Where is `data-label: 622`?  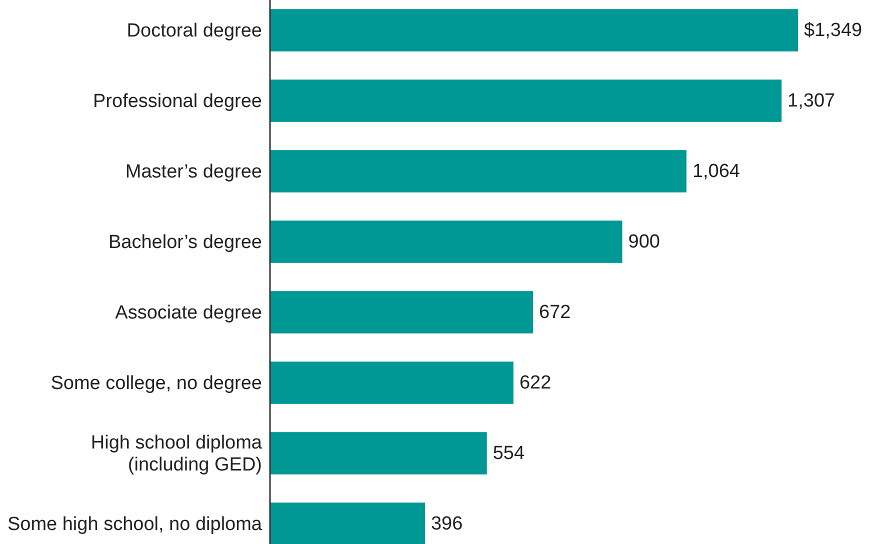
data-label: 622 is located at coordinates (535, 383).